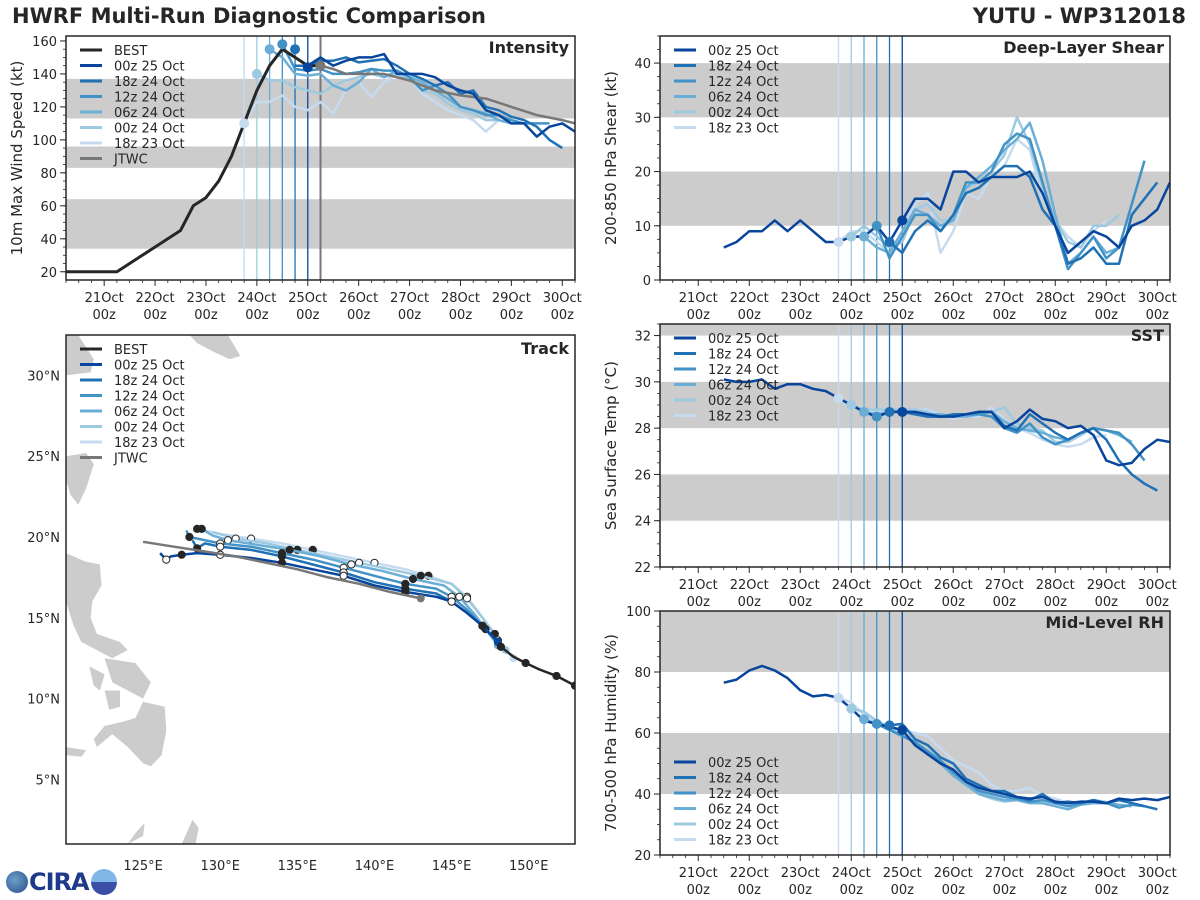  I want to click on lat-tick-label: 15°N, so click(43, 619).